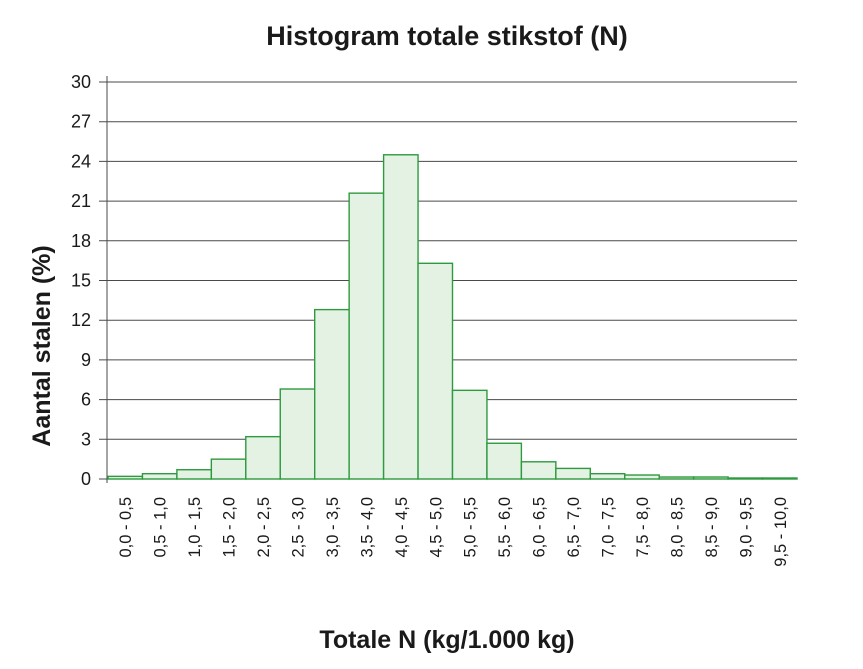 This screenshot has width=863, height=669. Describe the element at coordinates (609, 527) in the screenshot. I see `x-tick-label: 7,0 - 7,5` at that location.